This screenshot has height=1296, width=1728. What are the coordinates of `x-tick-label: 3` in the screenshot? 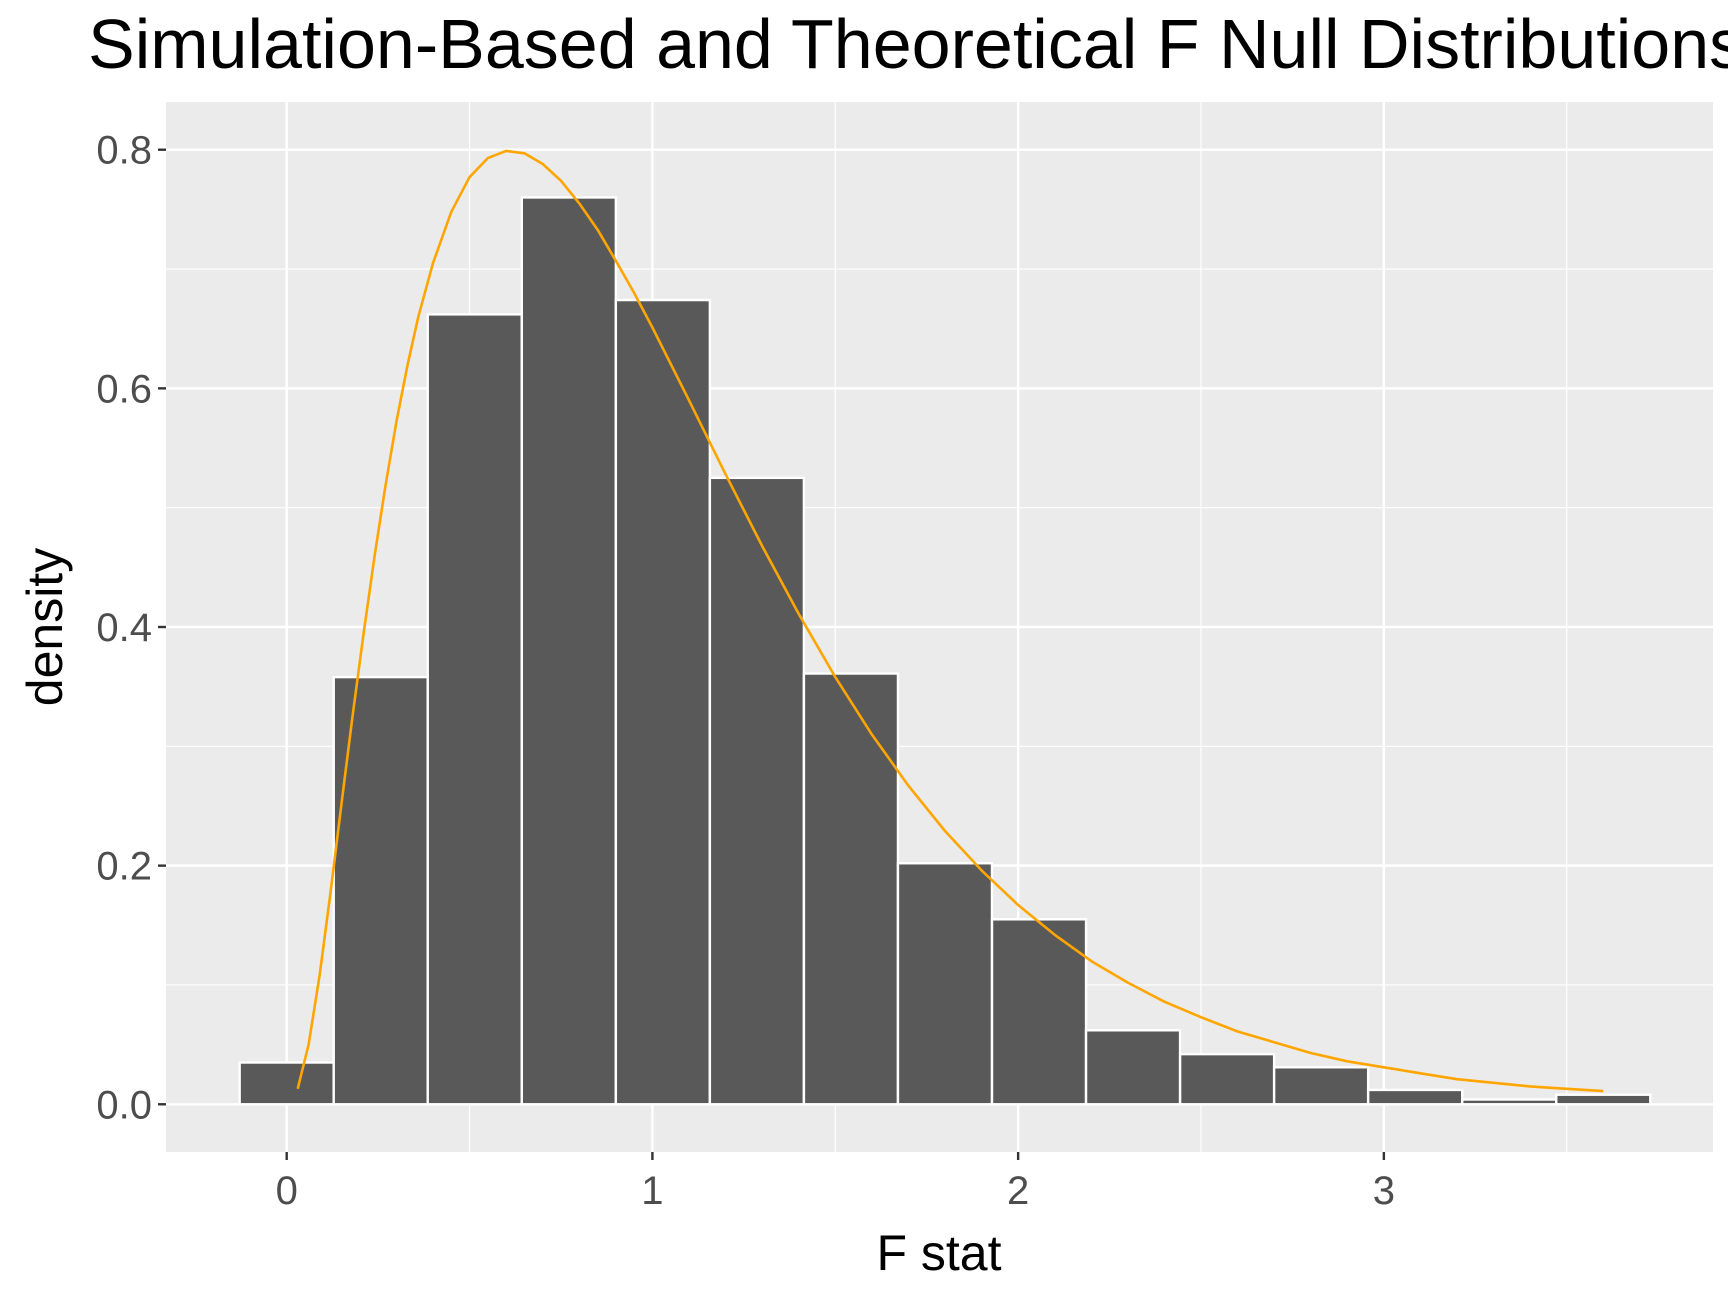 It's located at (1384, 1191).